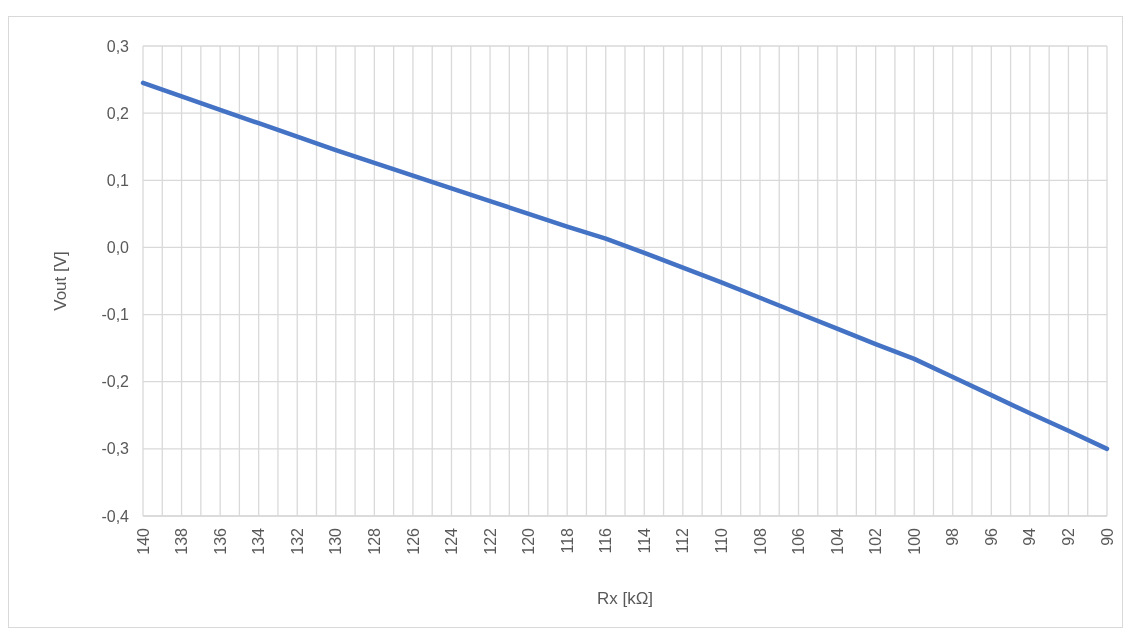 The width and height of the screenshot is (1131, 635). What do you see at coordinates (914, 541) in the screenshot?
I see `x-tick-label: 100` at bounding box center [914, 541].